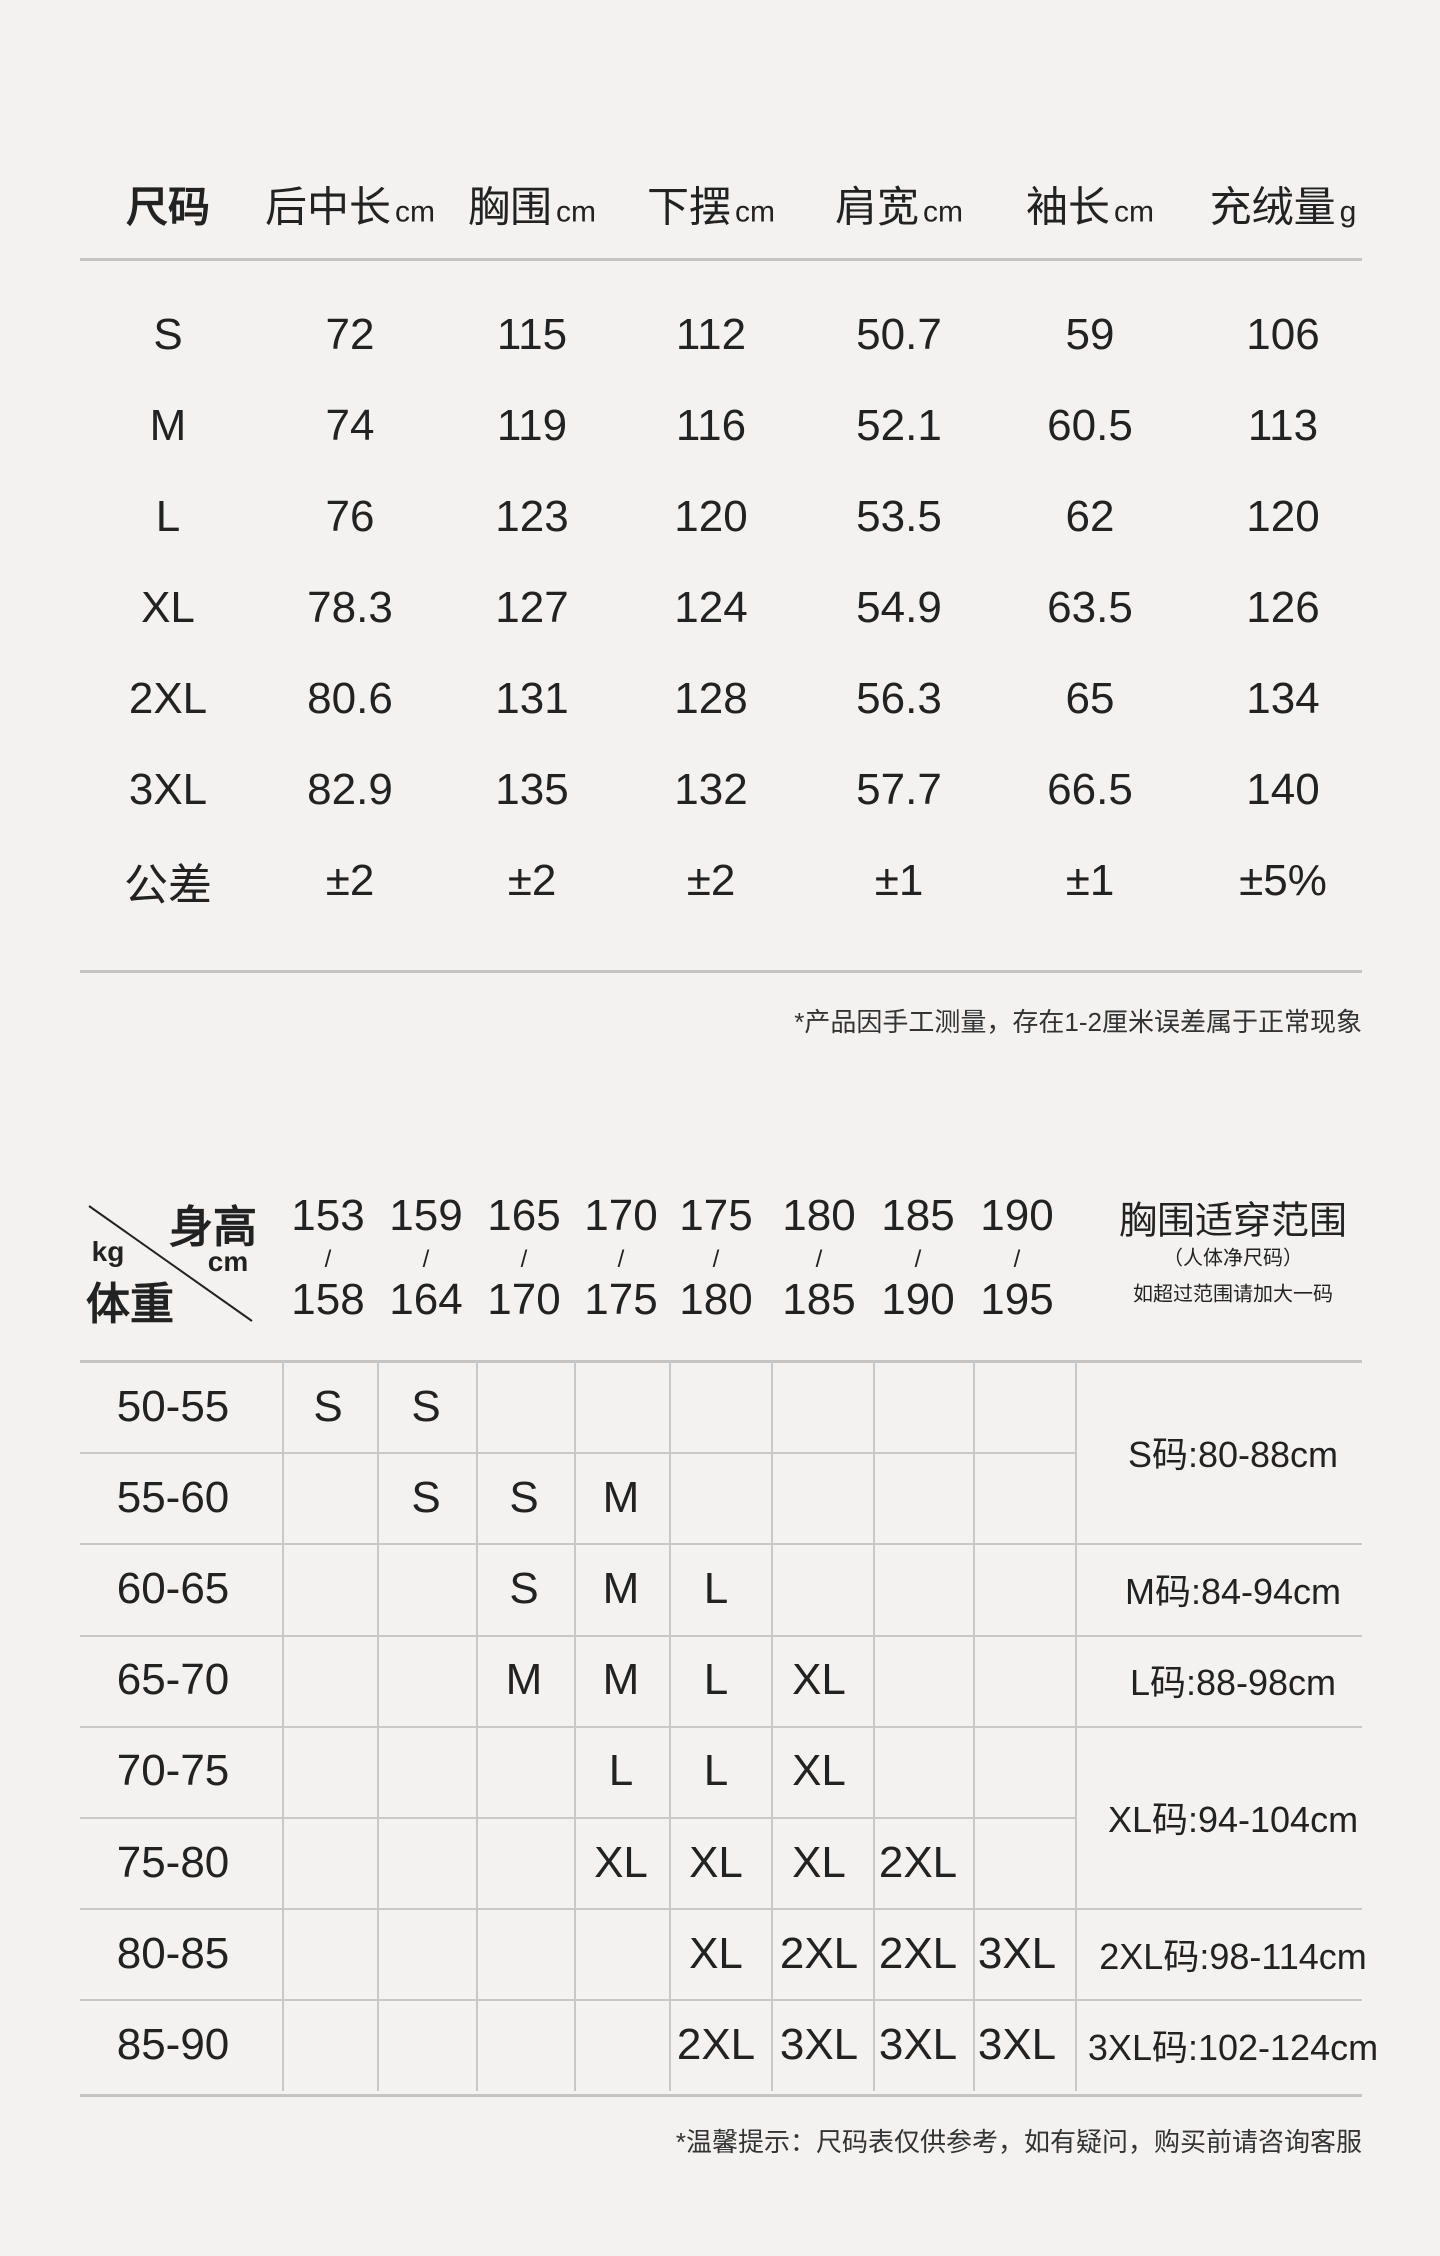 This screenshot has width=1440, height=2256. What do you see at coordinates (532, 516) in the screenshot?
I see `table-cell: 123` at bounding box center [532, 516].